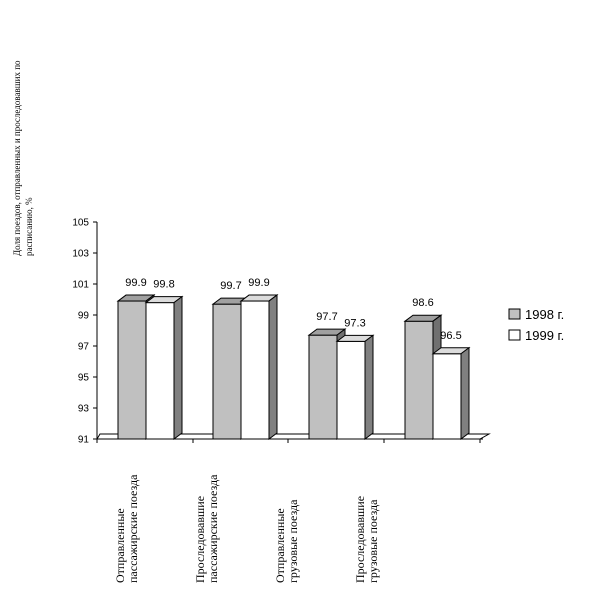 The height and width of the screenshot is (589, 591). What do you see at coordinates (29, 226) in the screenshot?
I see `y-axis-title-line: расписанию, %` at bounding box center [29, 226].